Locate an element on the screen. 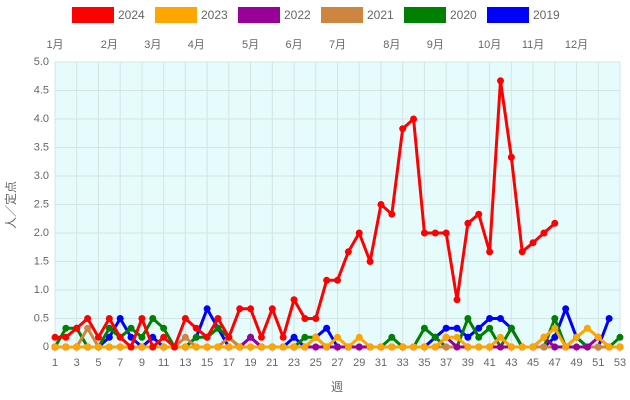  legend-label: 2022 is located at coordinates (297, 15).